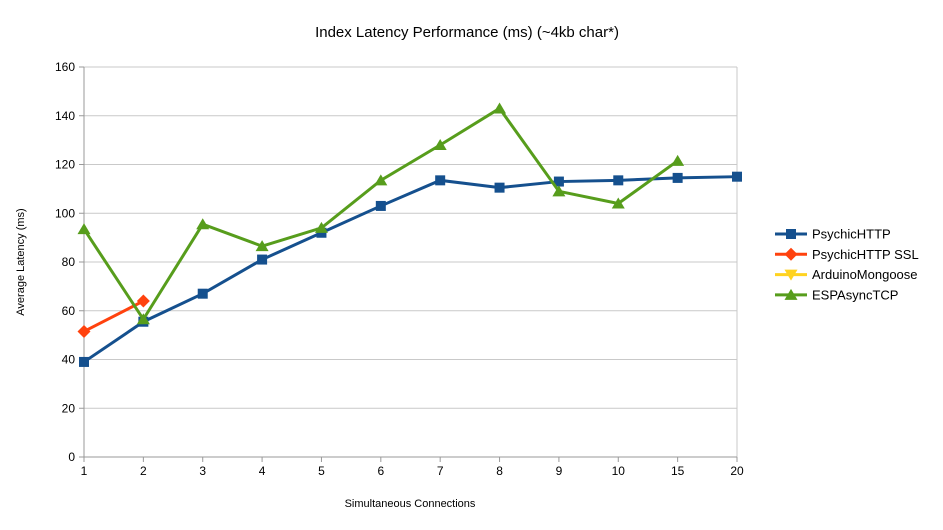 The image size is (943, 530). Describe the element at coordinates (559, 471) in the screenshot. I see `x-tick-label: 9` at that location.